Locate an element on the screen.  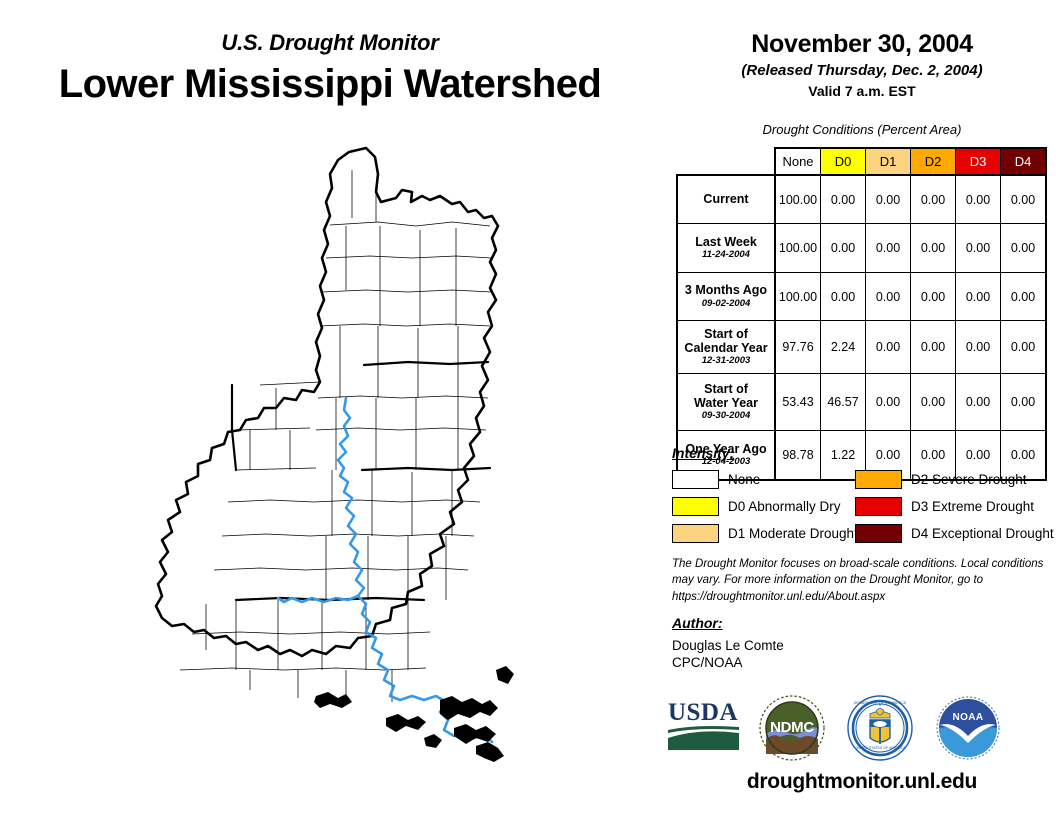
row-label-current: Current is located at coordinates (726, 199).